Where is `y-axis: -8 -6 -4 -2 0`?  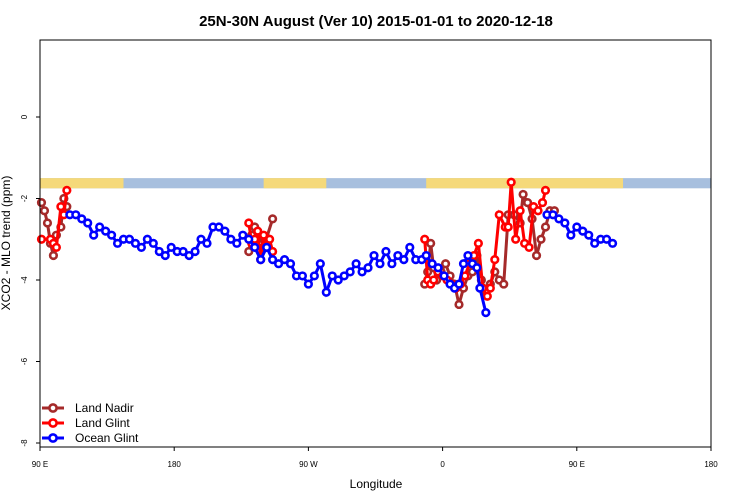
y-axis: -8 -6 -4 -2 0 is located at coordinates (30, 280).